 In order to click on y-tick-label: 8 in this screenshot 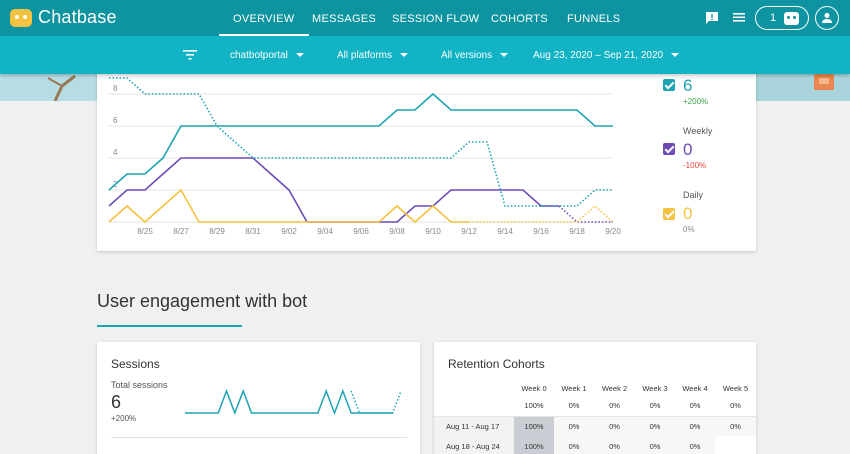, I will do `click(115, 88)`.